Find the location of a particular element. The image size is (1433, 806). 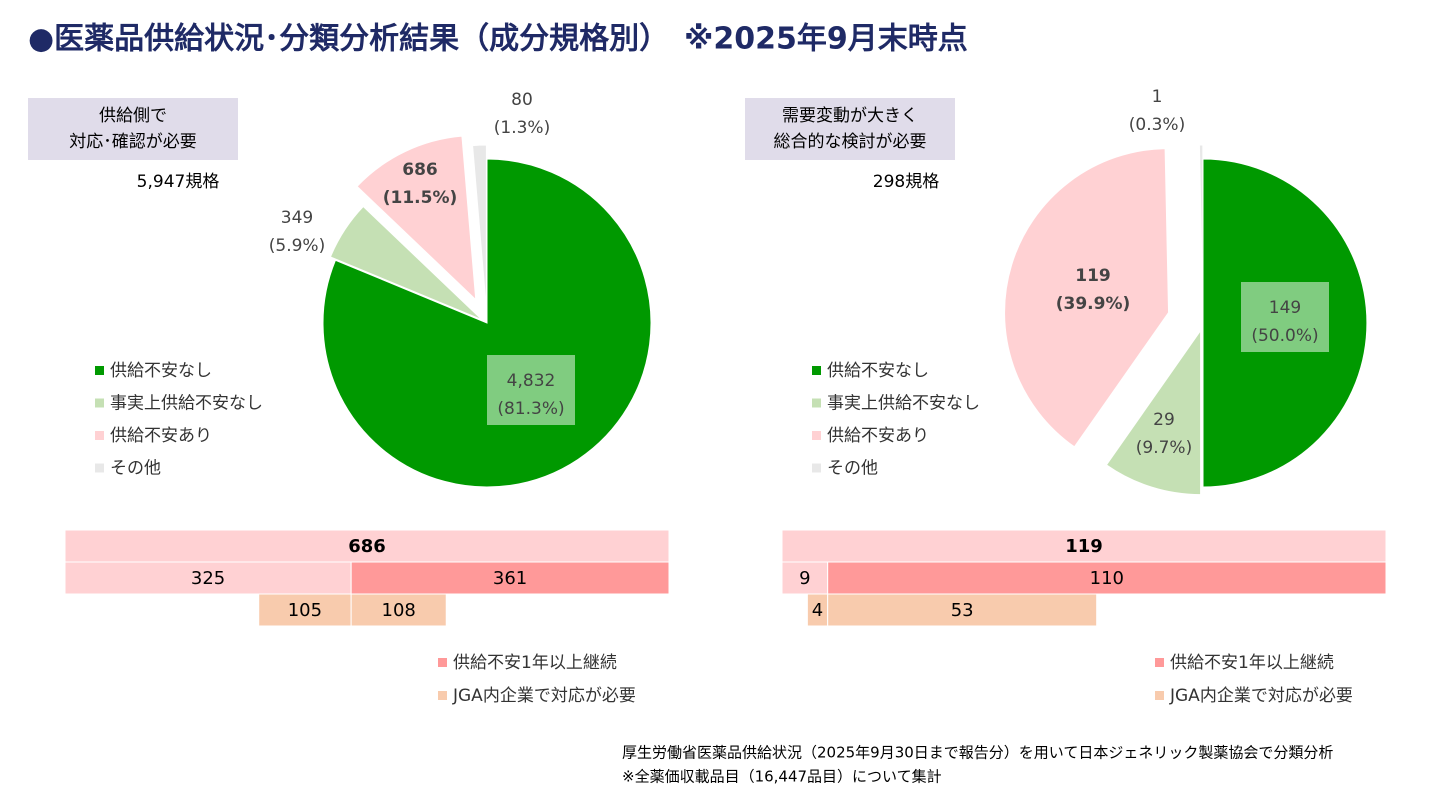

bar-label: 9 is located at coordinates (804, 578).